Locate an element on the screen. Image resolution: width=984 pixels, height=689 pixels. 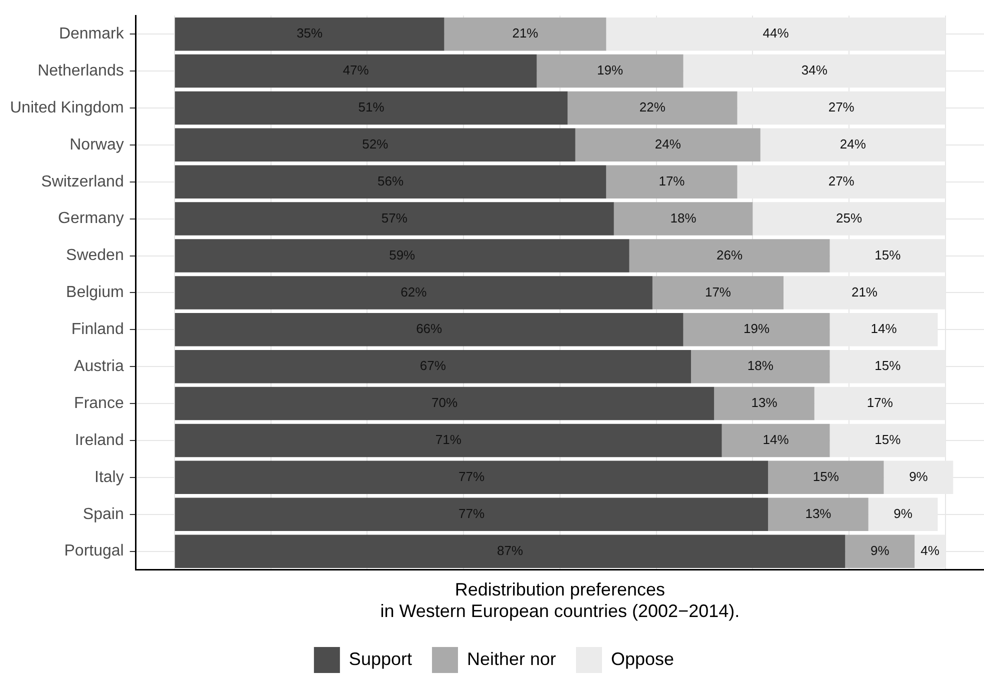
data-label: 71% is located at coordinates (448, 440).